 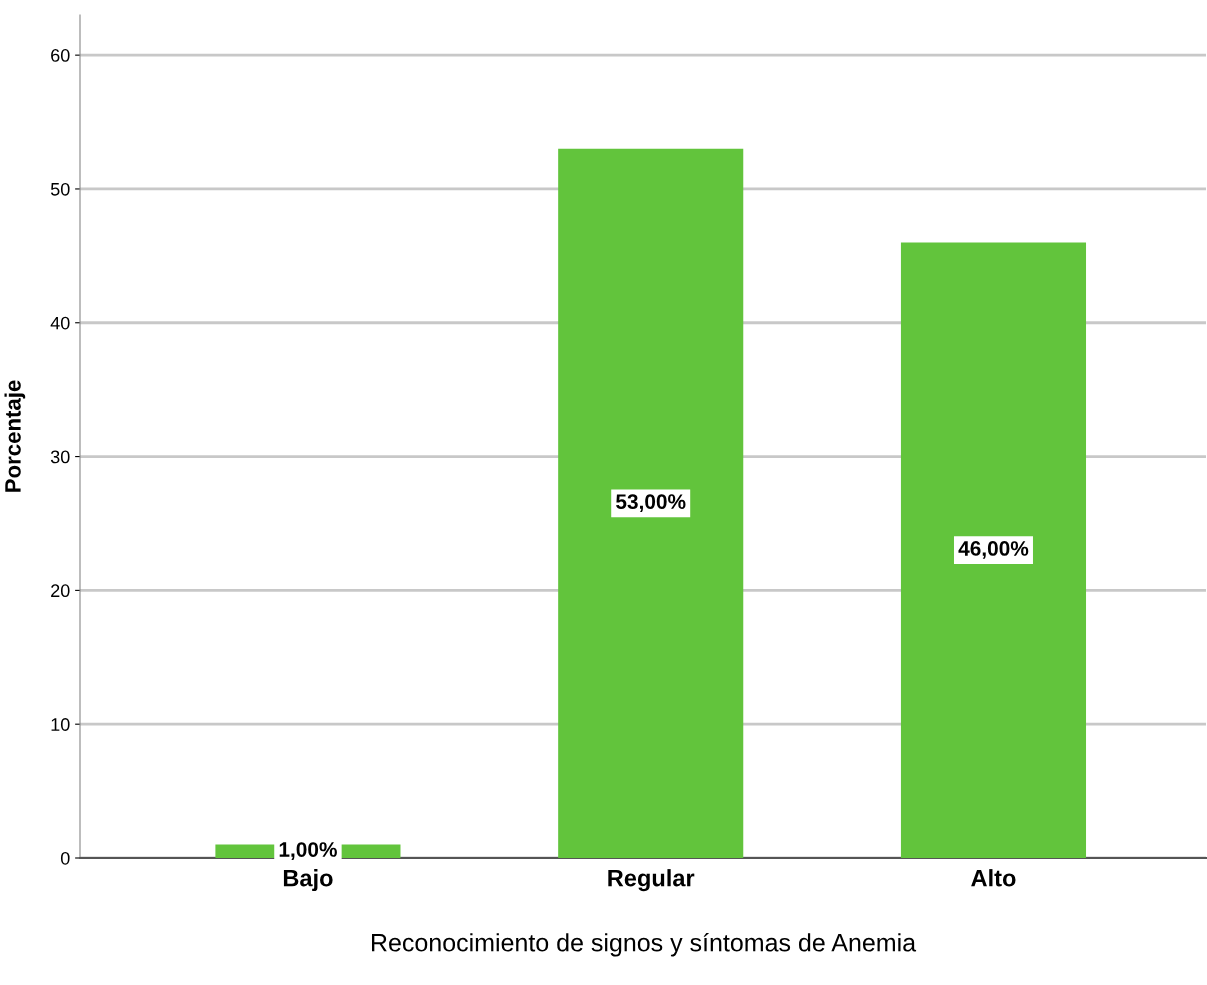 What do you see at coordinates (60, 724) in the screenshot?
I see `y-tick-label: 10` at bounding box center [60, 724].